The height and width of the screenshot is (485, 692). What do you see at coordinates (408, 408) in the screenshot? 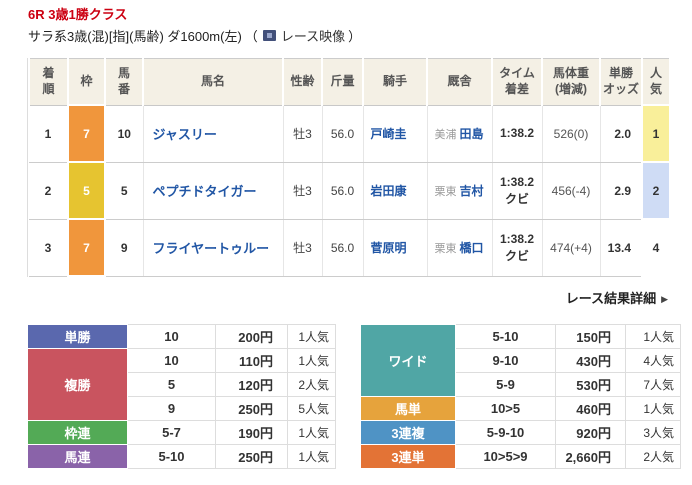
I see `payout-type-umatan: 馬単` at bounding box center [408, 408].